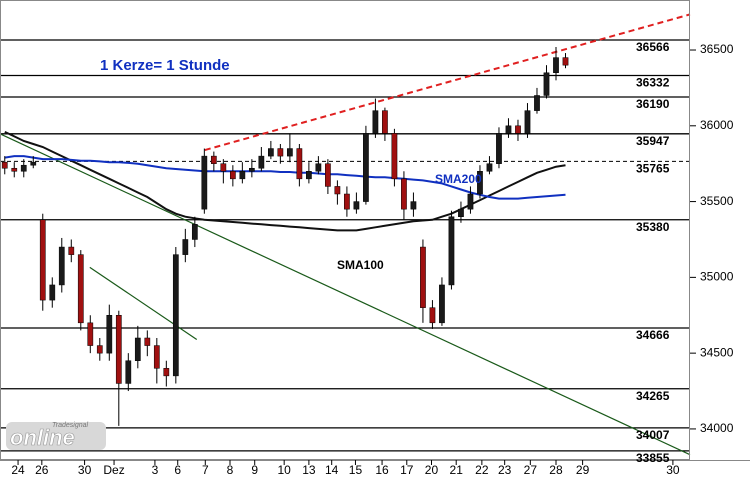 The image size is (750, 480). I want to click on x-tick-label: 15, so click(356, 470).